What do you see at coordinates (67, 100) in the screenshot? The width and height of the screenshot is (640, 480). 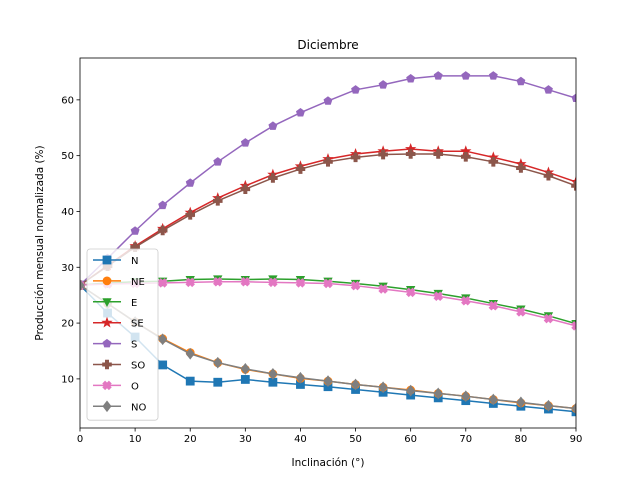 I see `y-tick-label: 60` at bounding box center [67, 100].